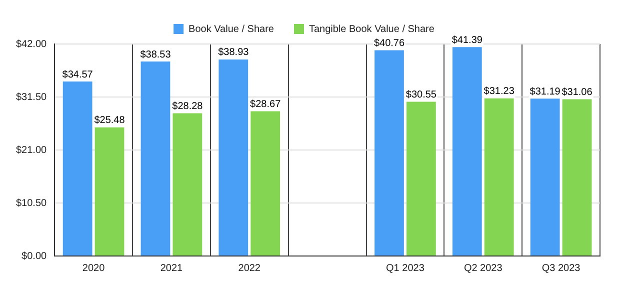 The height and width of the screenshot is (294, 640). Describe the element at coordinates (94, 268) in the screenshot. I see `x-tick-label: 2020` at that location.